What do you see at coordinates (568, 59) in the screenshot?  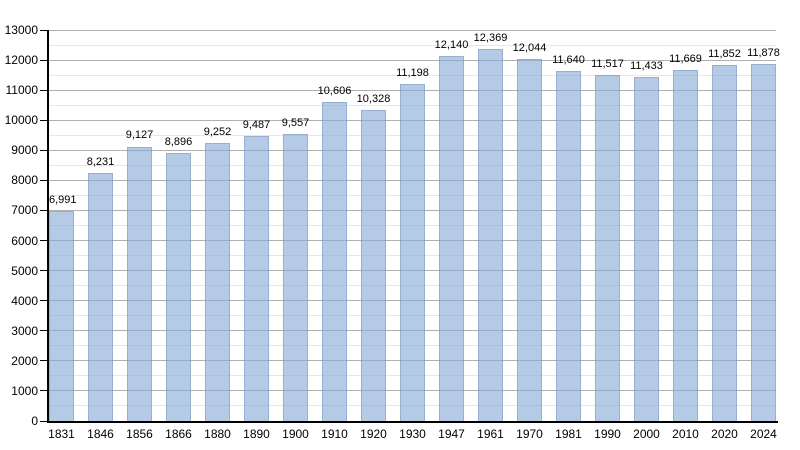 I see `bar-value-label: 11,640` at bounding box center [568, 59].